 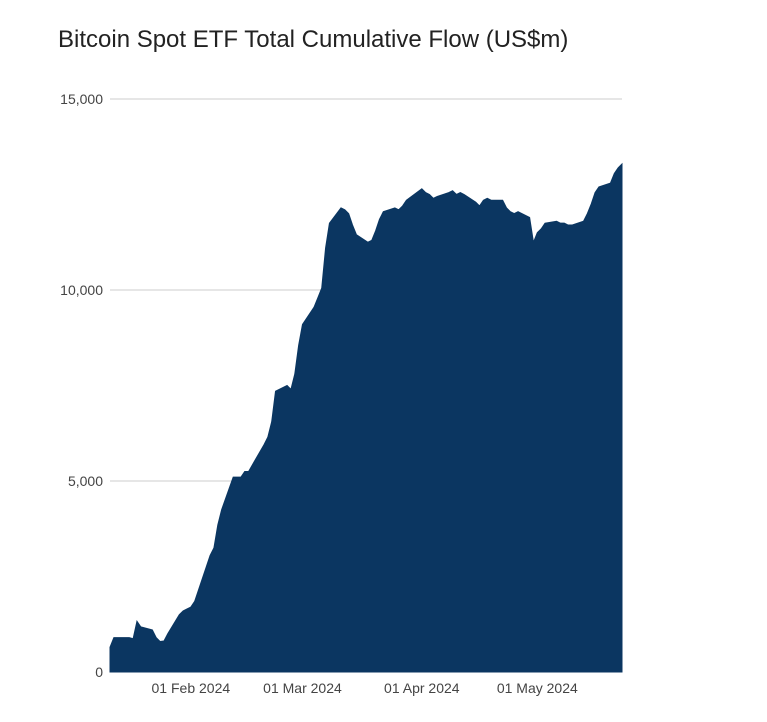 I want to click on y-tick-label: 10,000, so click(x=81, y=290).